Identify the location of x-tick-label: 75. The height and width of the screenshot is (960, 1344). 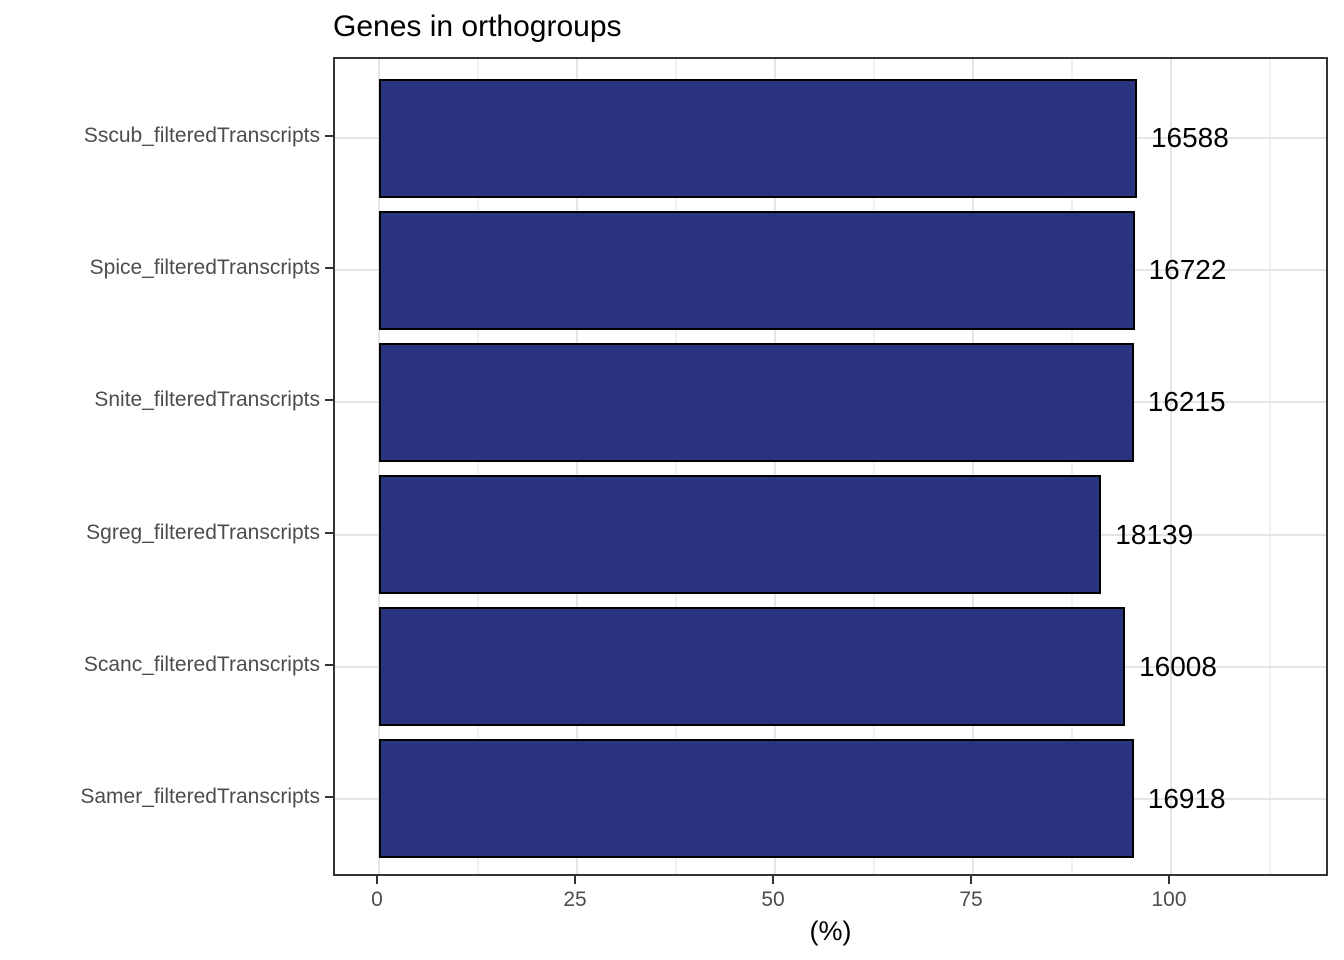
(971, 899).